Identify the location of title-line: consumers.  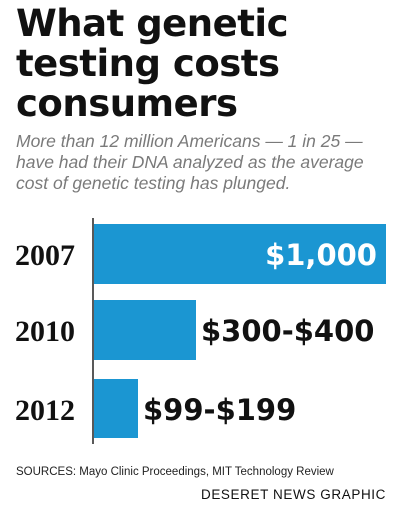
(127, 103).